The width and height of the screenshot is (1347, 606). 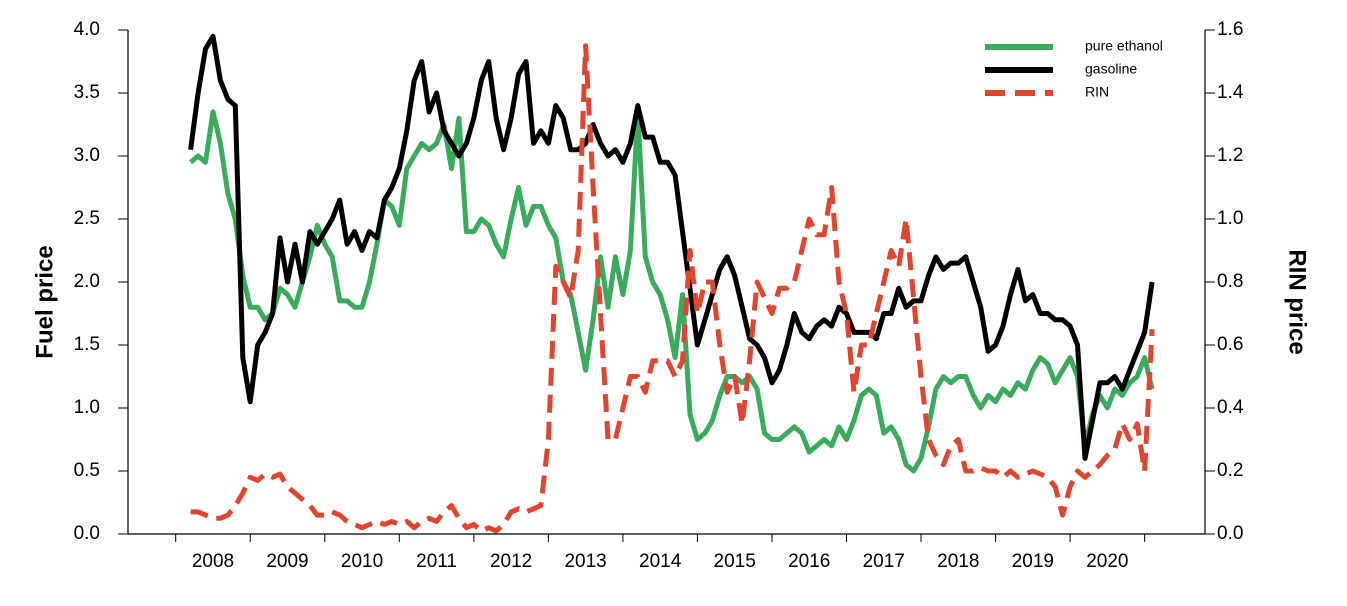 I want to click on y-tick-label: 3.5, so click(x=87, y=92).